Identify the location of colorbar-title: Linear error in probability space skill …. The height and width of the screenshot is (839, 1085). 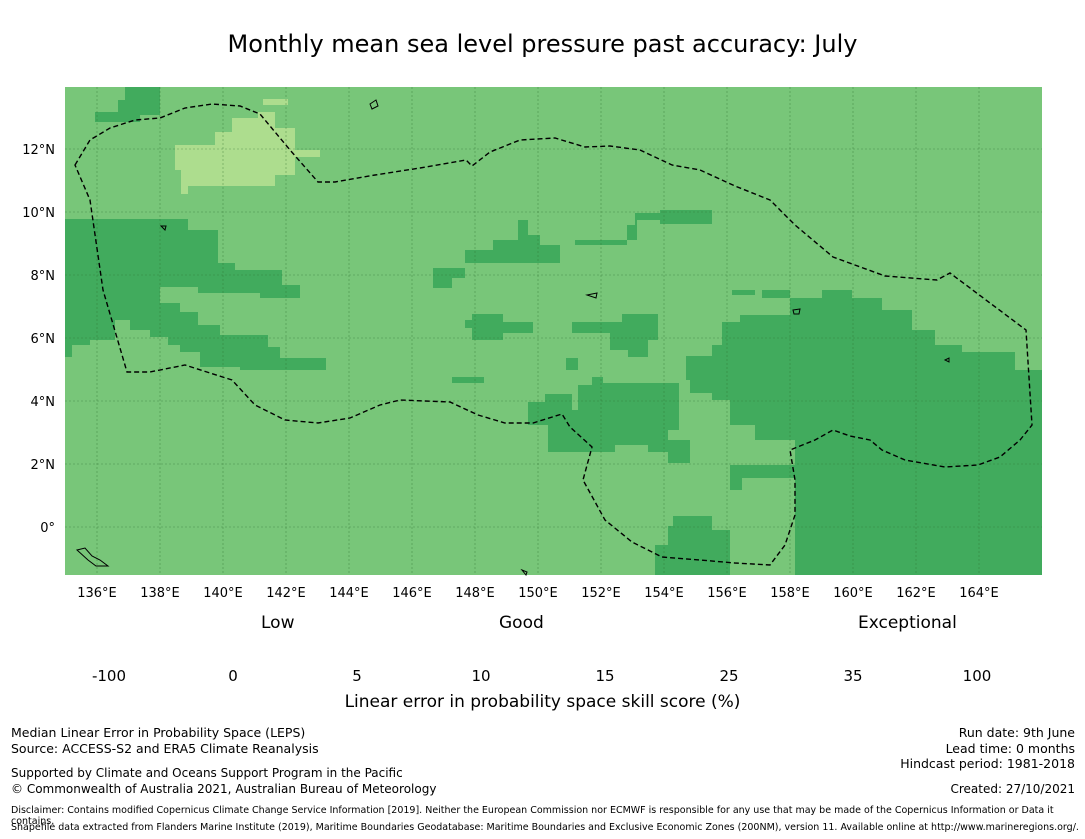
(542, 702).